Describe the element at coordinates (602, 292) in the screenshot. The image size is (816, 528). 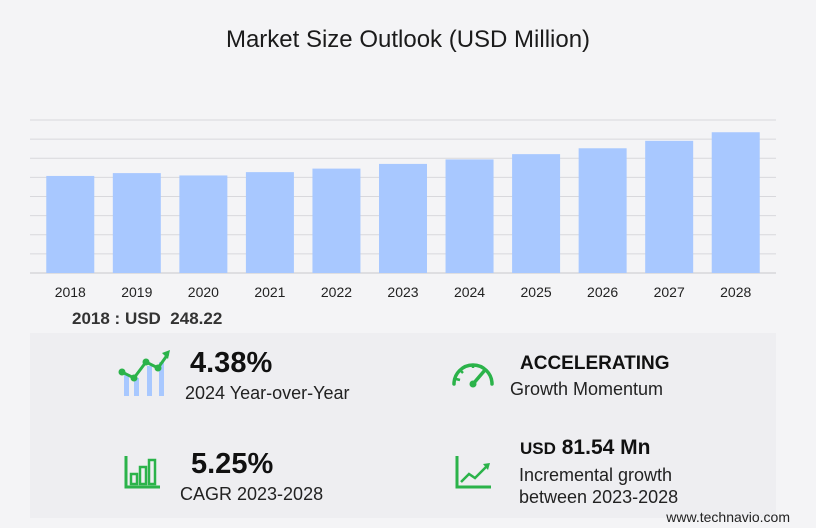
I see `x-tick-label-2026: 2026` at that location.